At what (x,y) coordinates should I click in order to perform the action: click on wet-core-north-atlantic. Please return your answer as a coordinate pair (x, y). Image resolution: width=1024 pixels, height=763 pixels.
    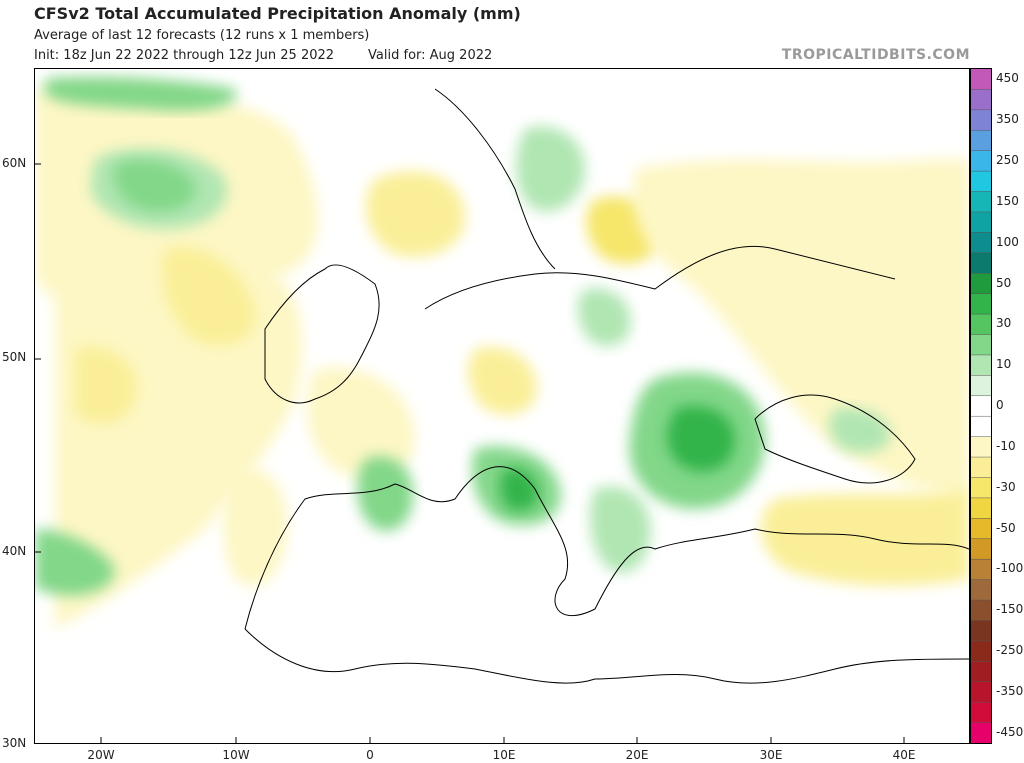
    Looking at the image, I should click on (155, 186).